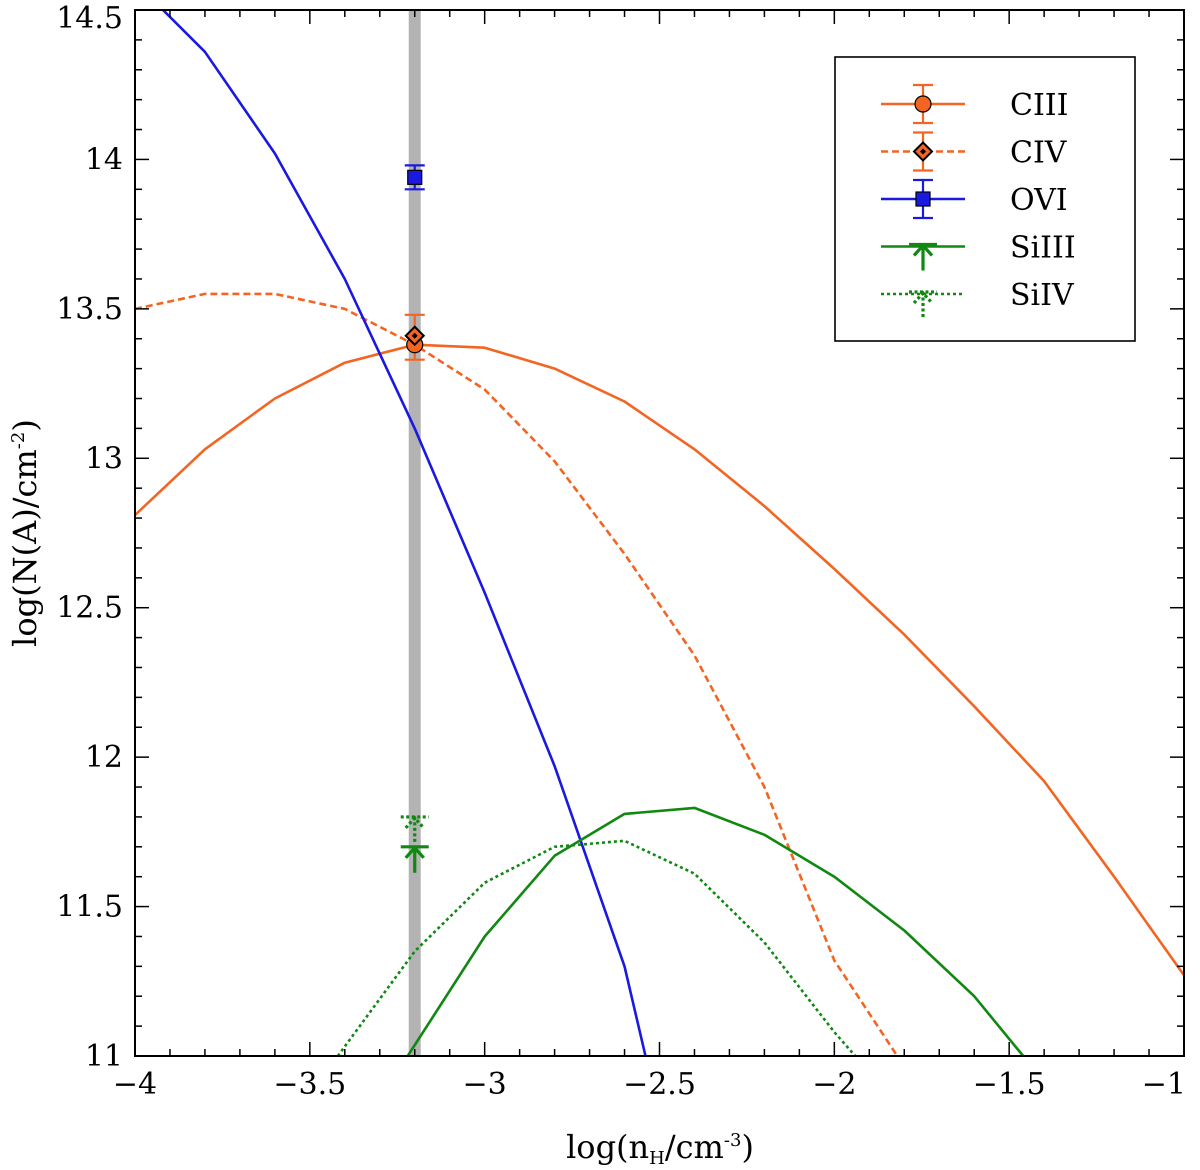 This screenshot has width=1200, height=1170. I want to click on x-tick-label: −2, so click(834, 1084).